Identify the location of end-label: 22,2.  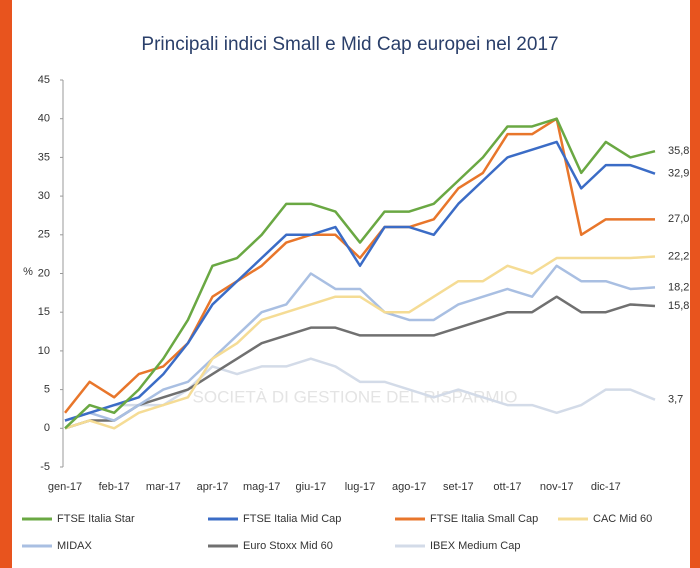
(678, 256).